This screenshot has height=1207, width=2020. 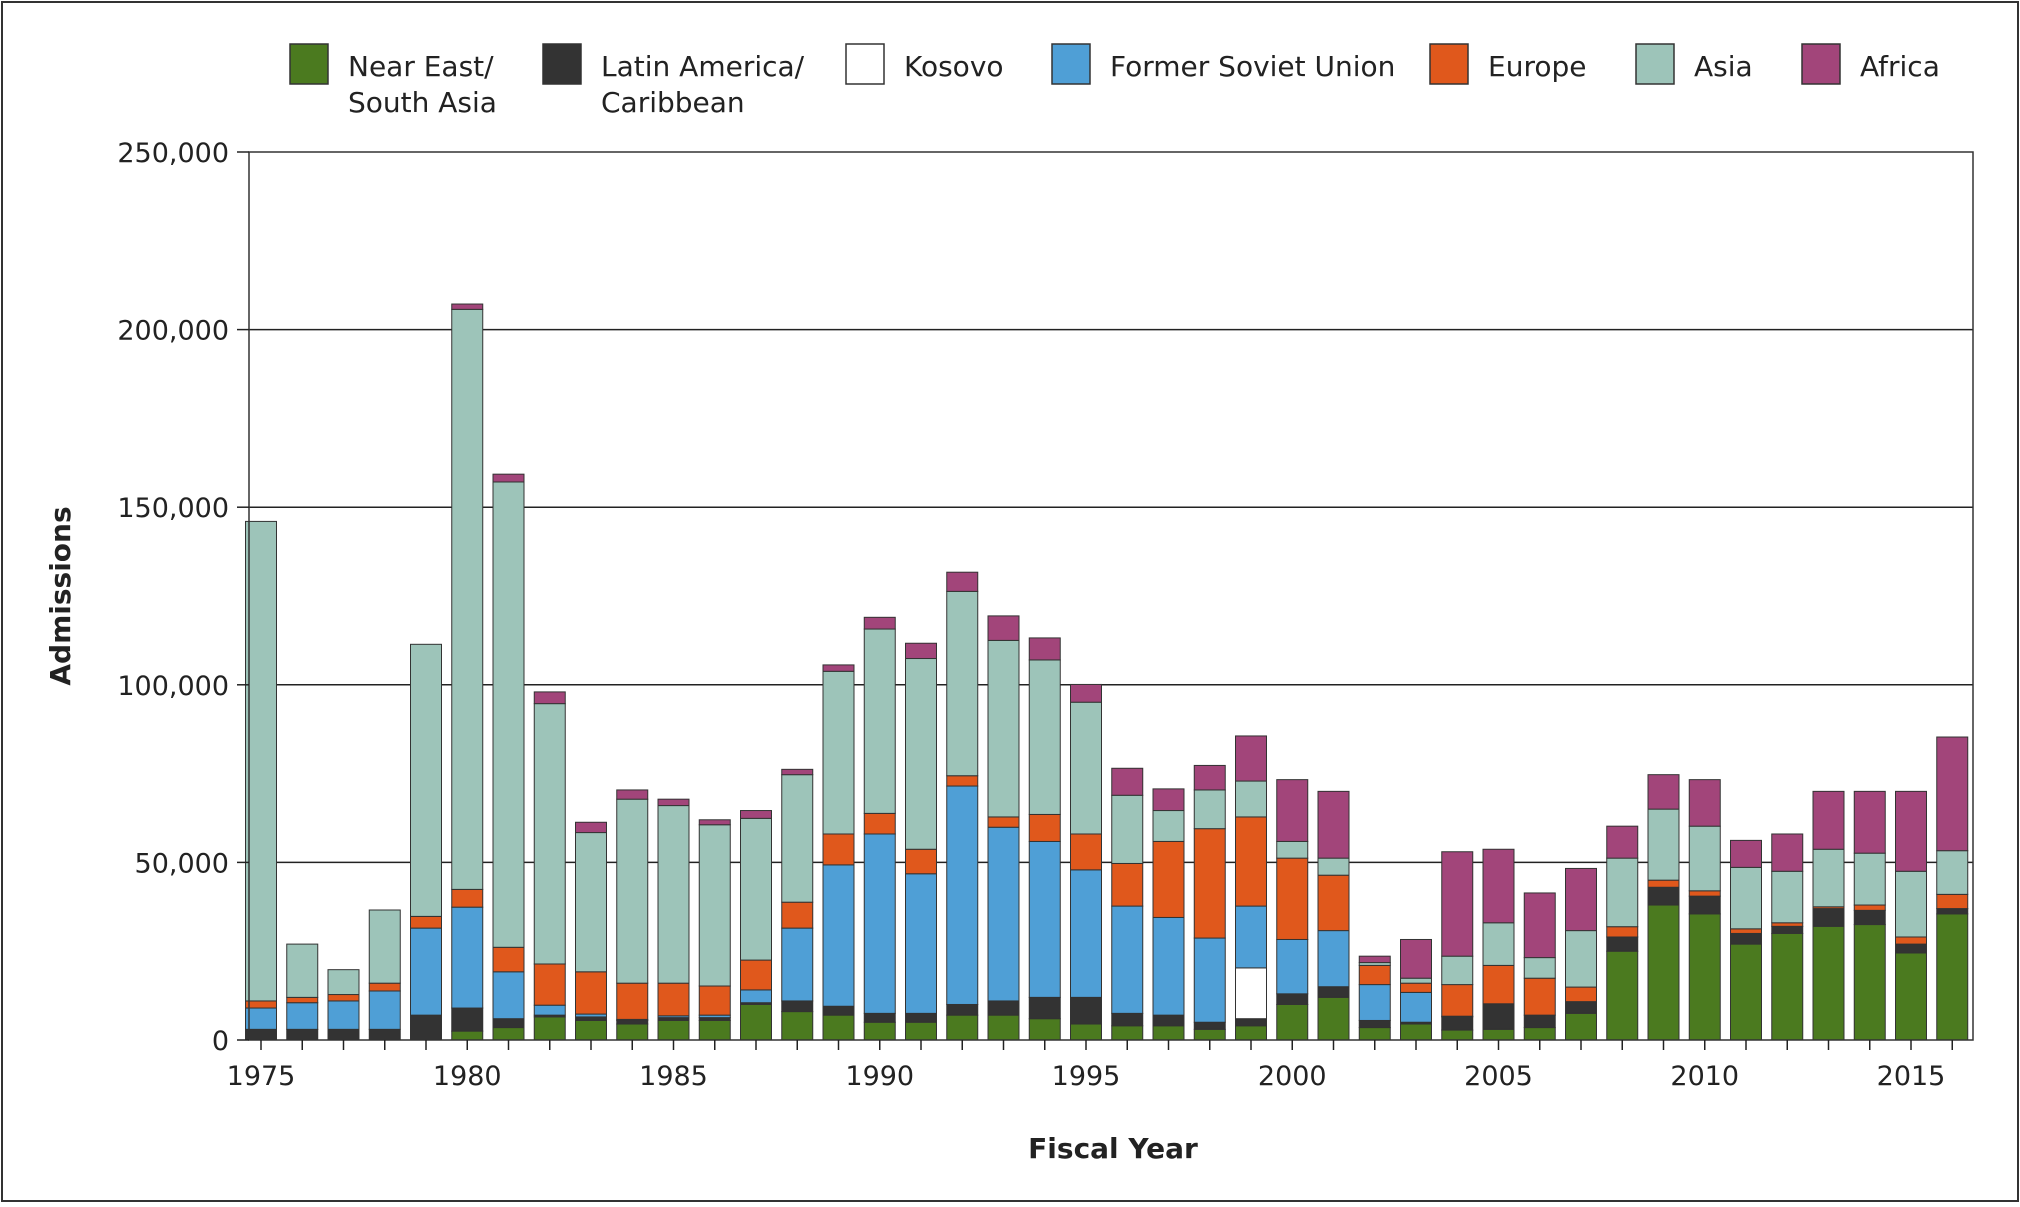 I want to click on bar-segment-asia-2004, so click(x=1457, y=970).